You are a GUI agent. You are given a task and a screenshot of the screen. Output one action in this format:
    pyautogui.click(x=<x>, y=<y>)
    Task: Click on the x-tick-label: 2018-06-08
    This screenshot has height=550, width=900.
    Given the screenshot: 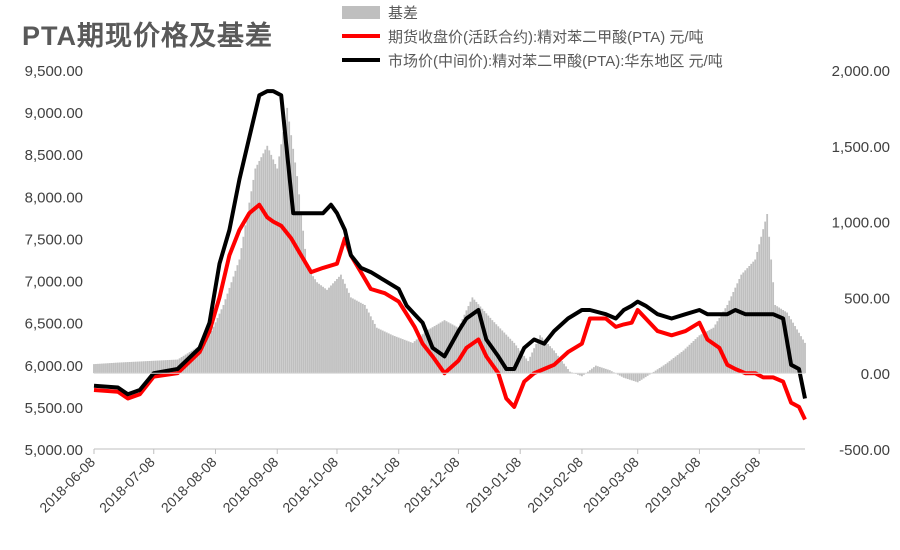 What is the action you would take?
    pyautogui.click(x=67, y=485)
    